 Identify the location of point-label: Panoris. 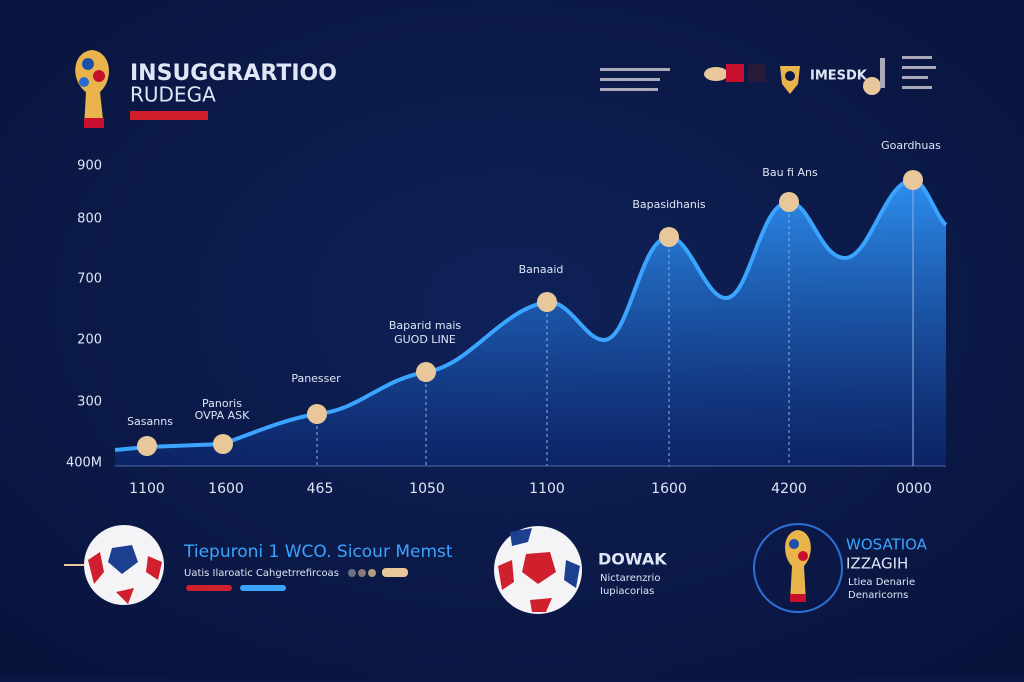
(222, 403).